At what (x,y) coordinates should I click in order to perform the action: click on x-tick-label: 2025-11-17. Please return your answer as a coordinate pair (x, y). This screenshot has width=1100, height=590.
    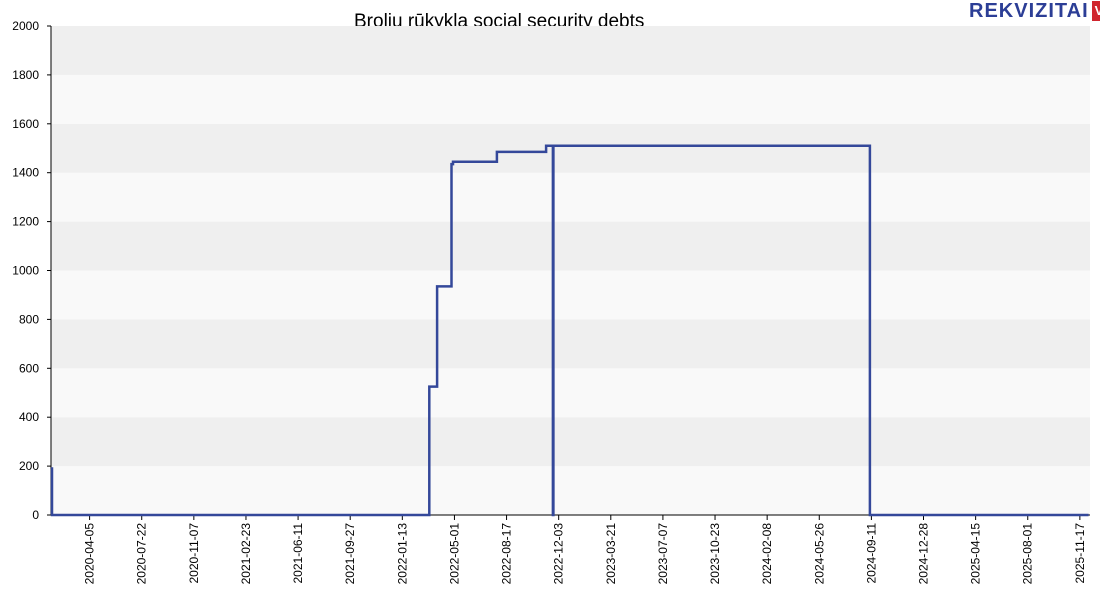
    Looking at the image, I should click on (1080, 553).